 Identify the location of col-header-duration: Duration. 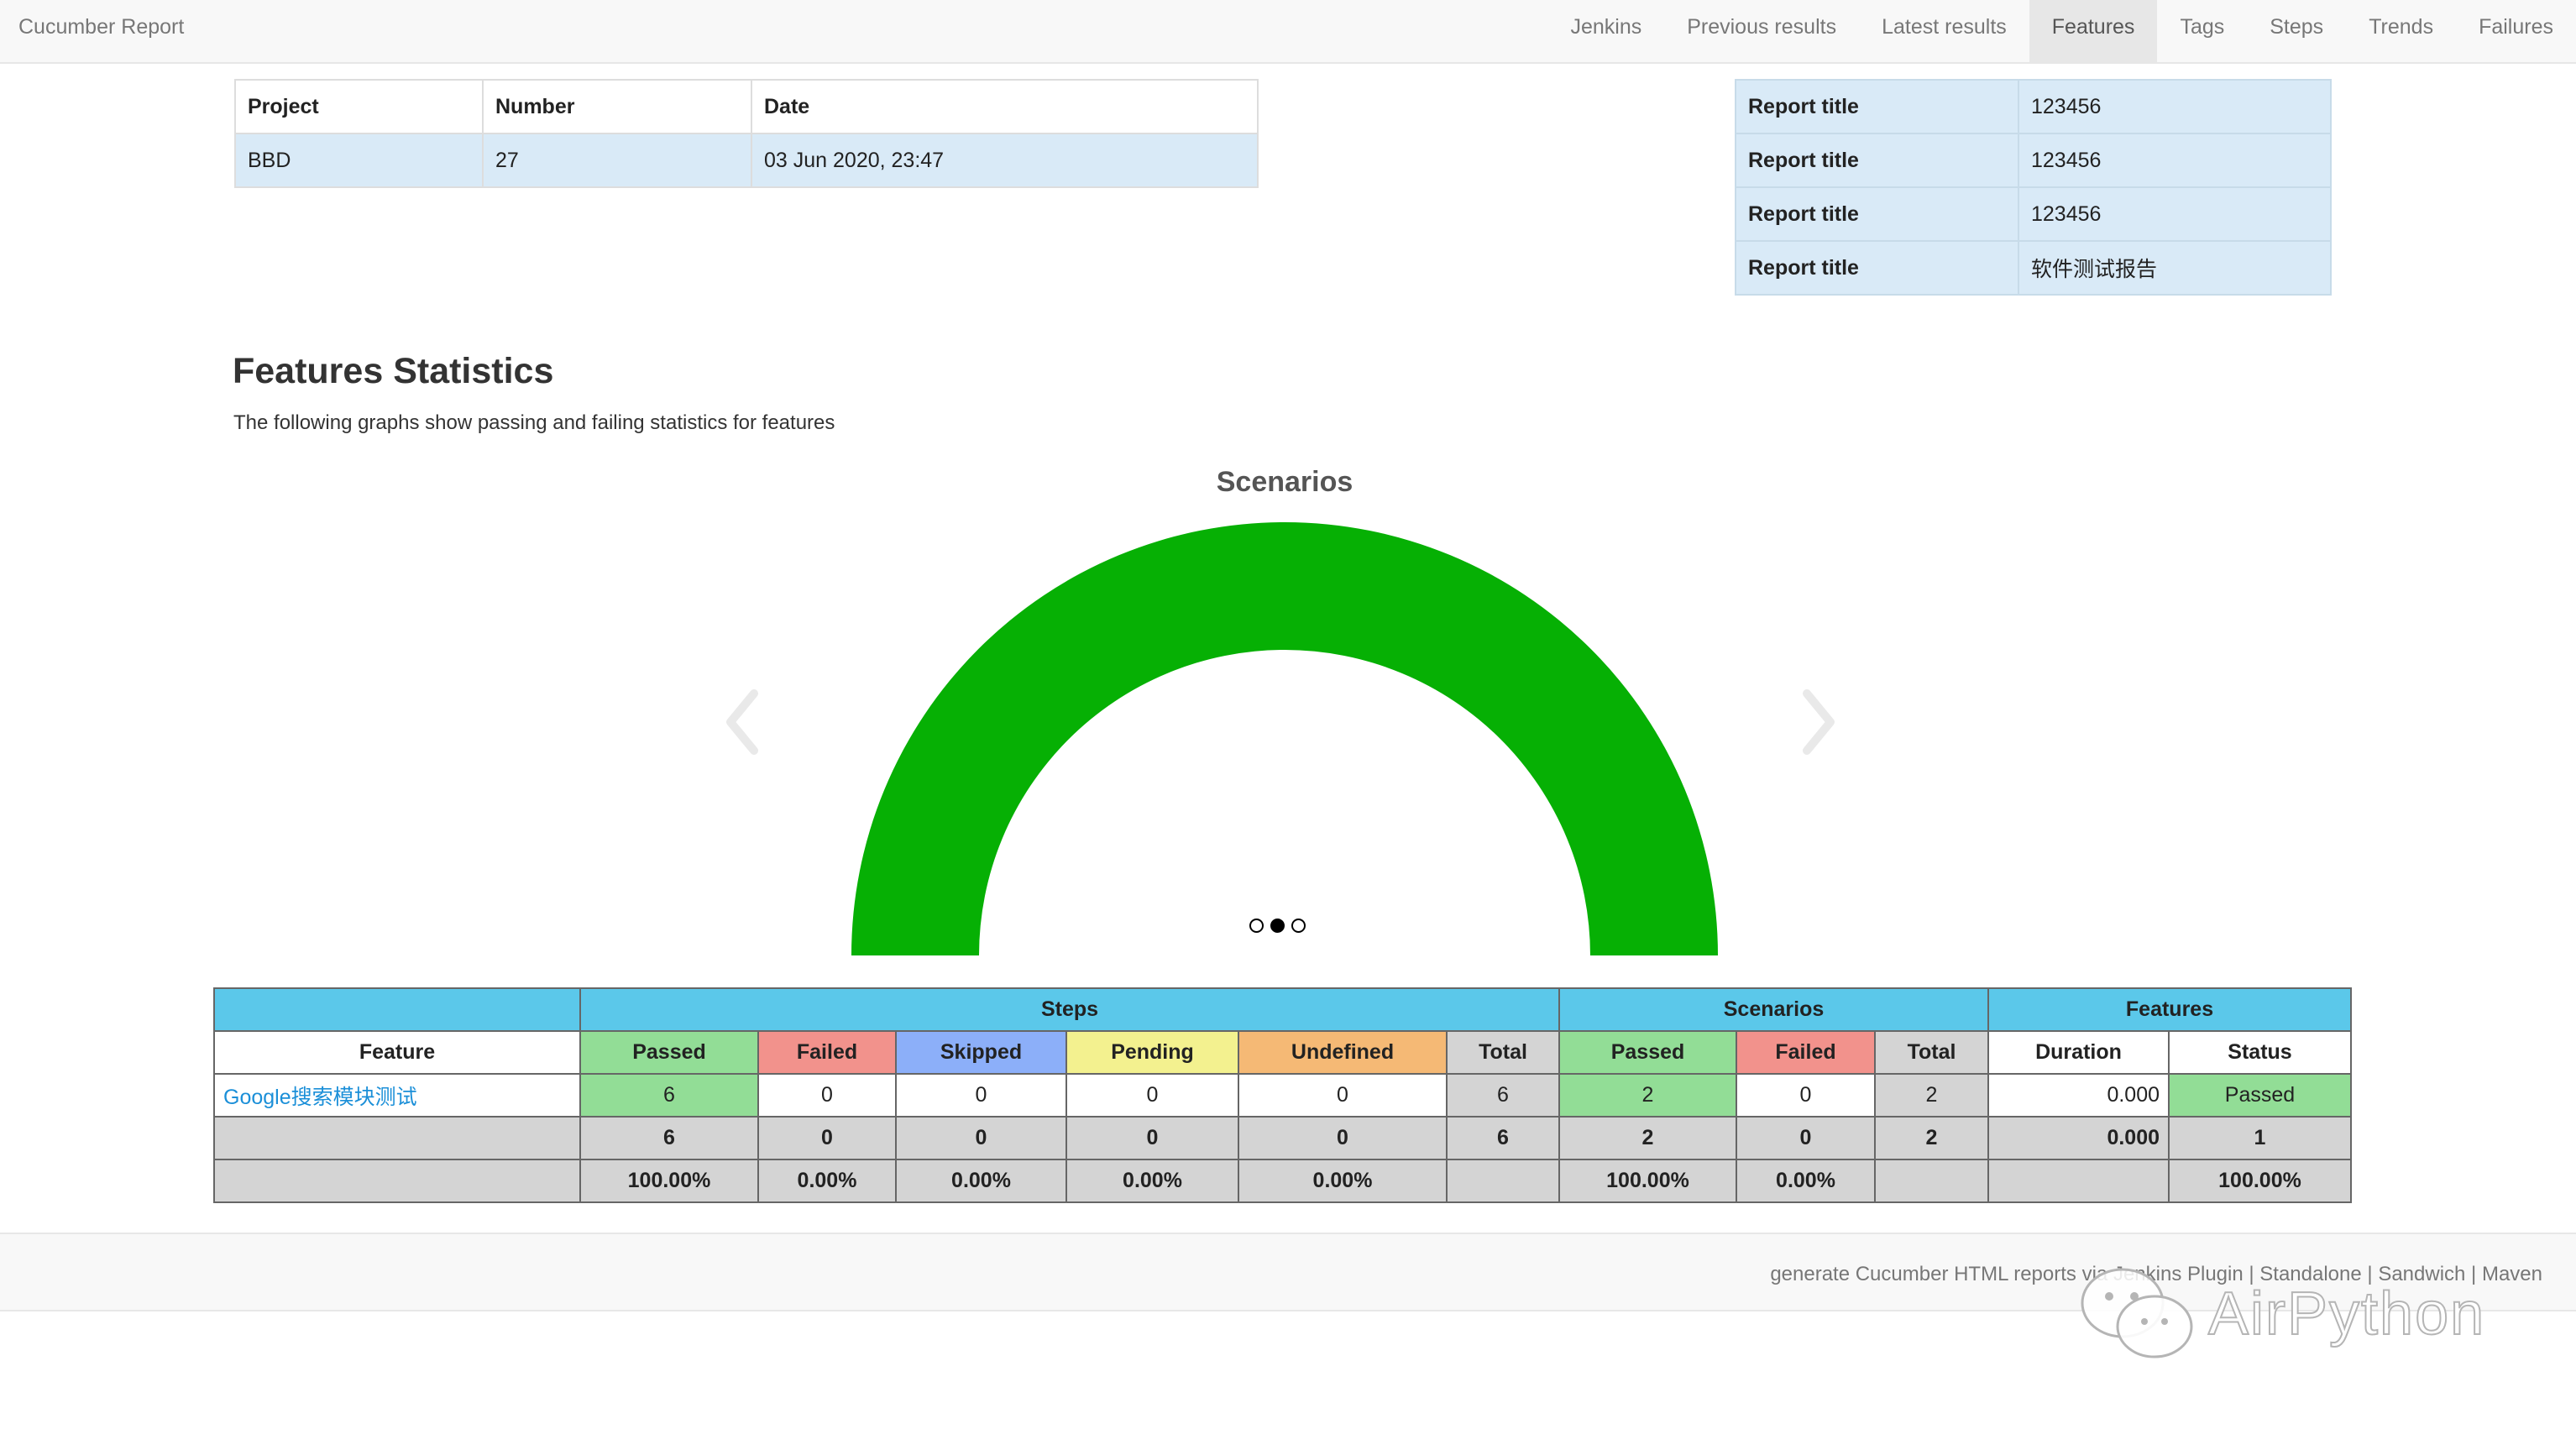
(2078, 1052).